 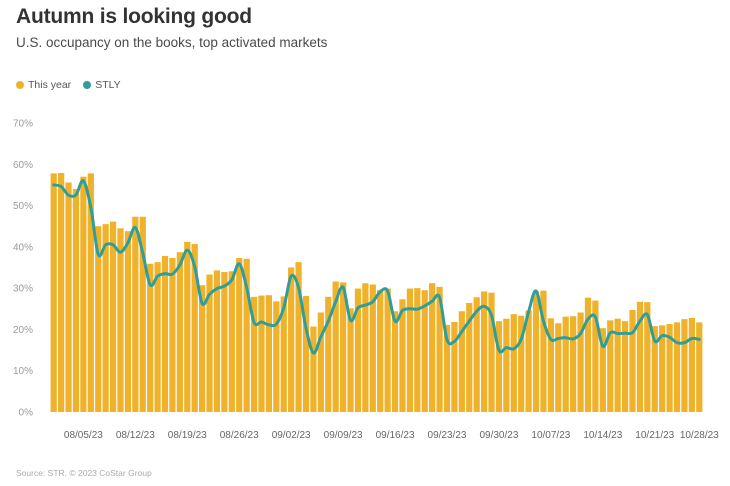 What do you see at coordinates (23, 330) in the screenshot?
I see `y-tick-label: 20%` at bounding box center [23, 330].